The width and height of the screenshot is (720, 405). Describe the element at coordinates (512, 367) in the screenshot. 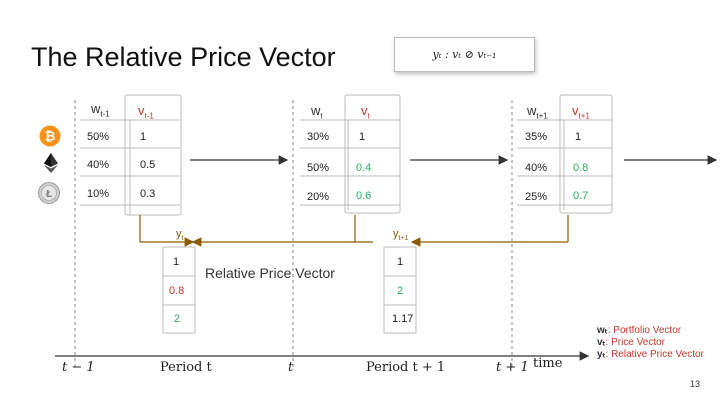

I see `tick-t-plus-1: t + 1` at that location.